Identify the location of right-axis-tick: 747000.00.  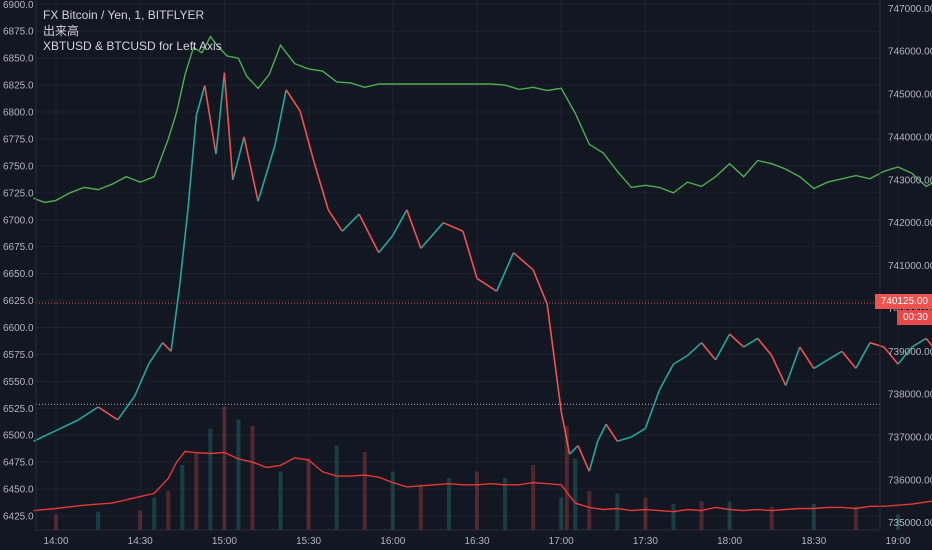
(910, 9).